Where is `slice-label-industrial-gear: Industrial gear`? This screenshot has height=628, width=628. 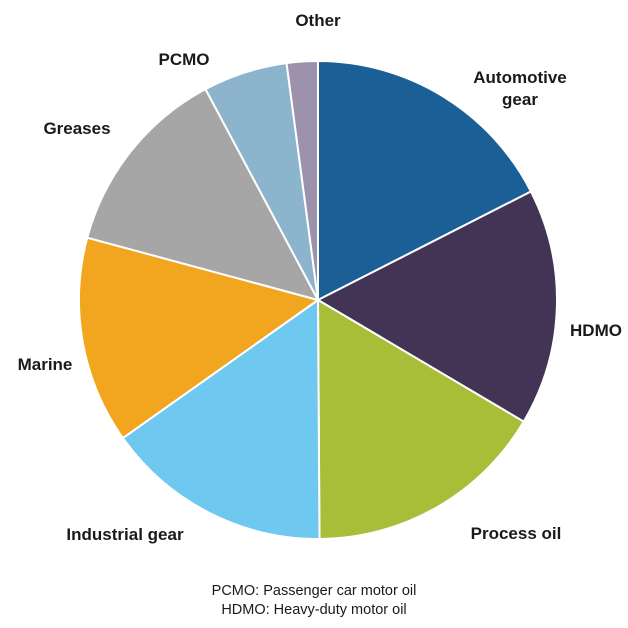 slice-label-industrial-gear: Industrial gear is located at coordinates (125, 534).